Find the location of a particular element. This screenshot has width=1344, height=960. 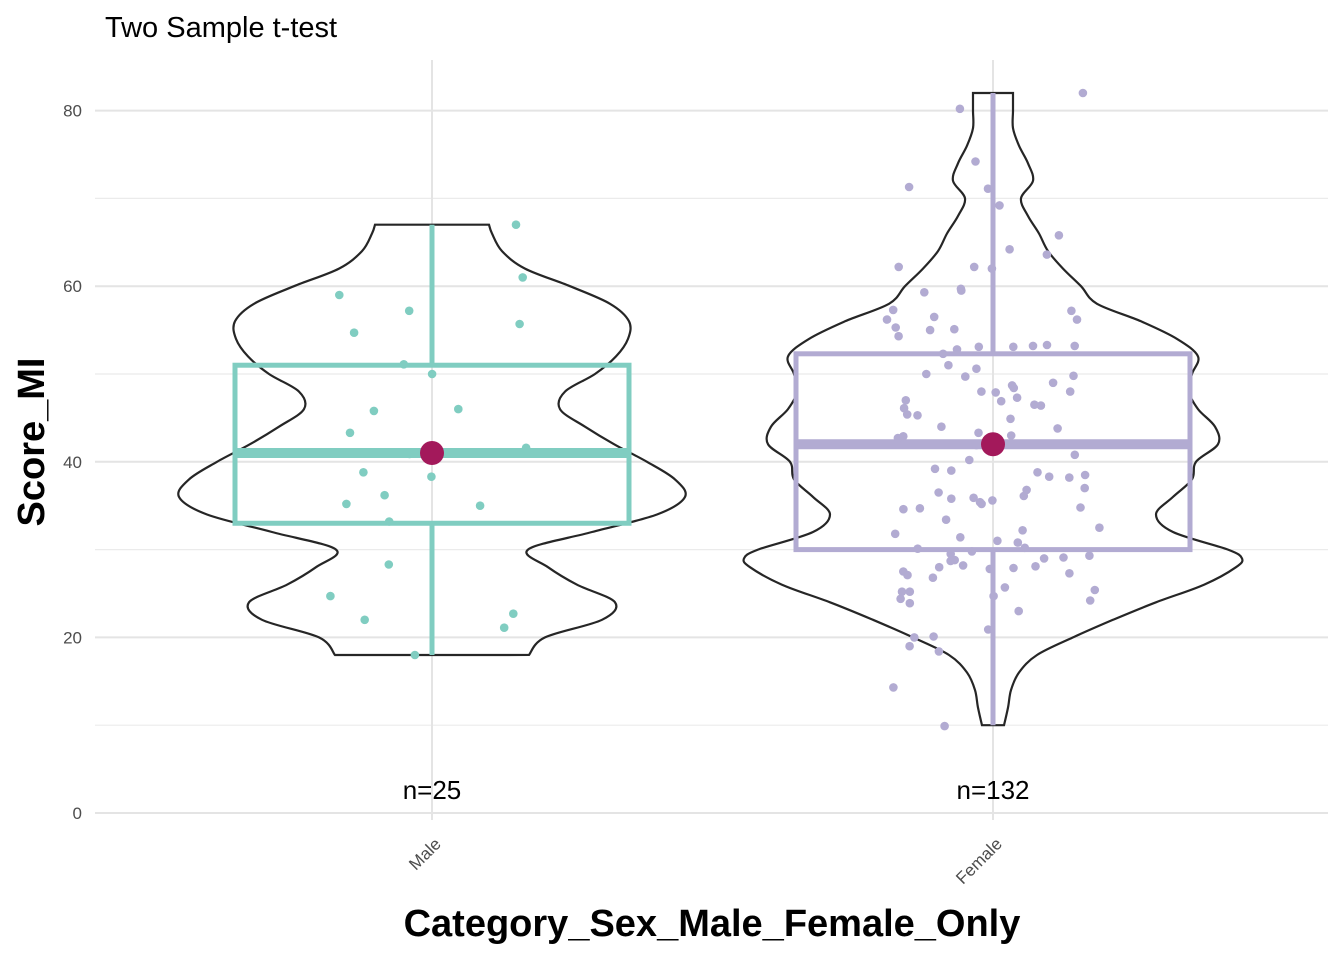

y-tick-label: 40 is located at coordinates (72, 462).